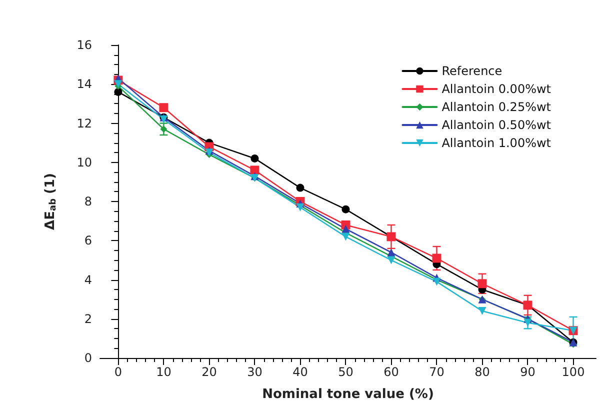  What do you see at coordinates (497, 107) in the screenshot?
I see `legend-label: Allantoin 0.25%wt` at bounding box center [497, 107].